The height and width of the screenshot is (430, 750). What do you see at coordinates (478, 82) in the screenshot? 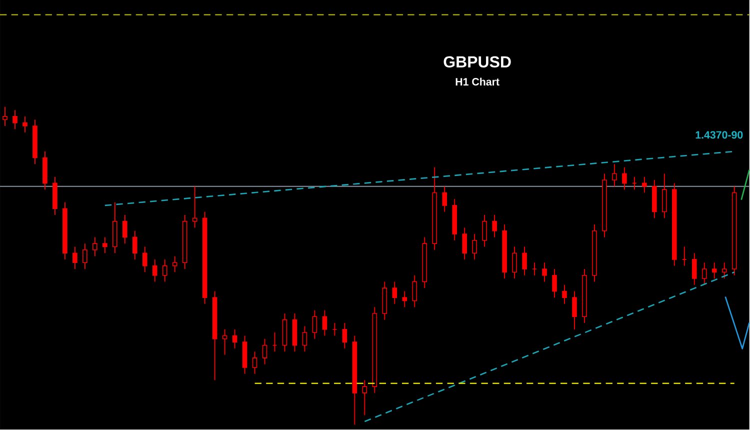
I see `chart-subtitle: H1 Chart` at bounding box center [478, 82].